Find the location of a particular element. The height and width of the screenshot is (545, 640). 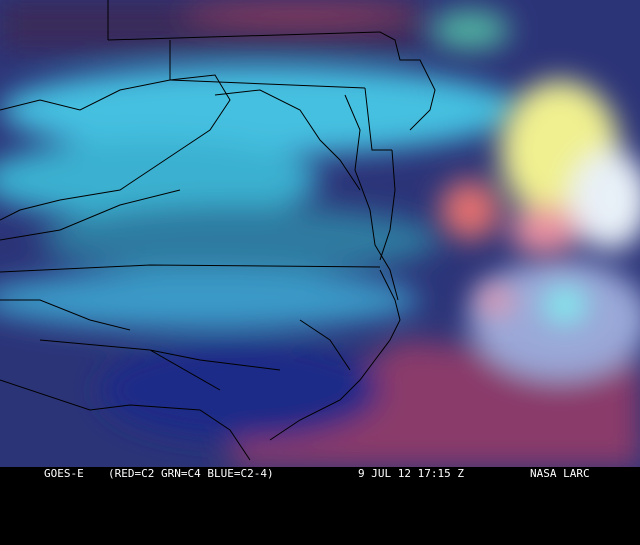

de-border is located at coordinates (378, 119).